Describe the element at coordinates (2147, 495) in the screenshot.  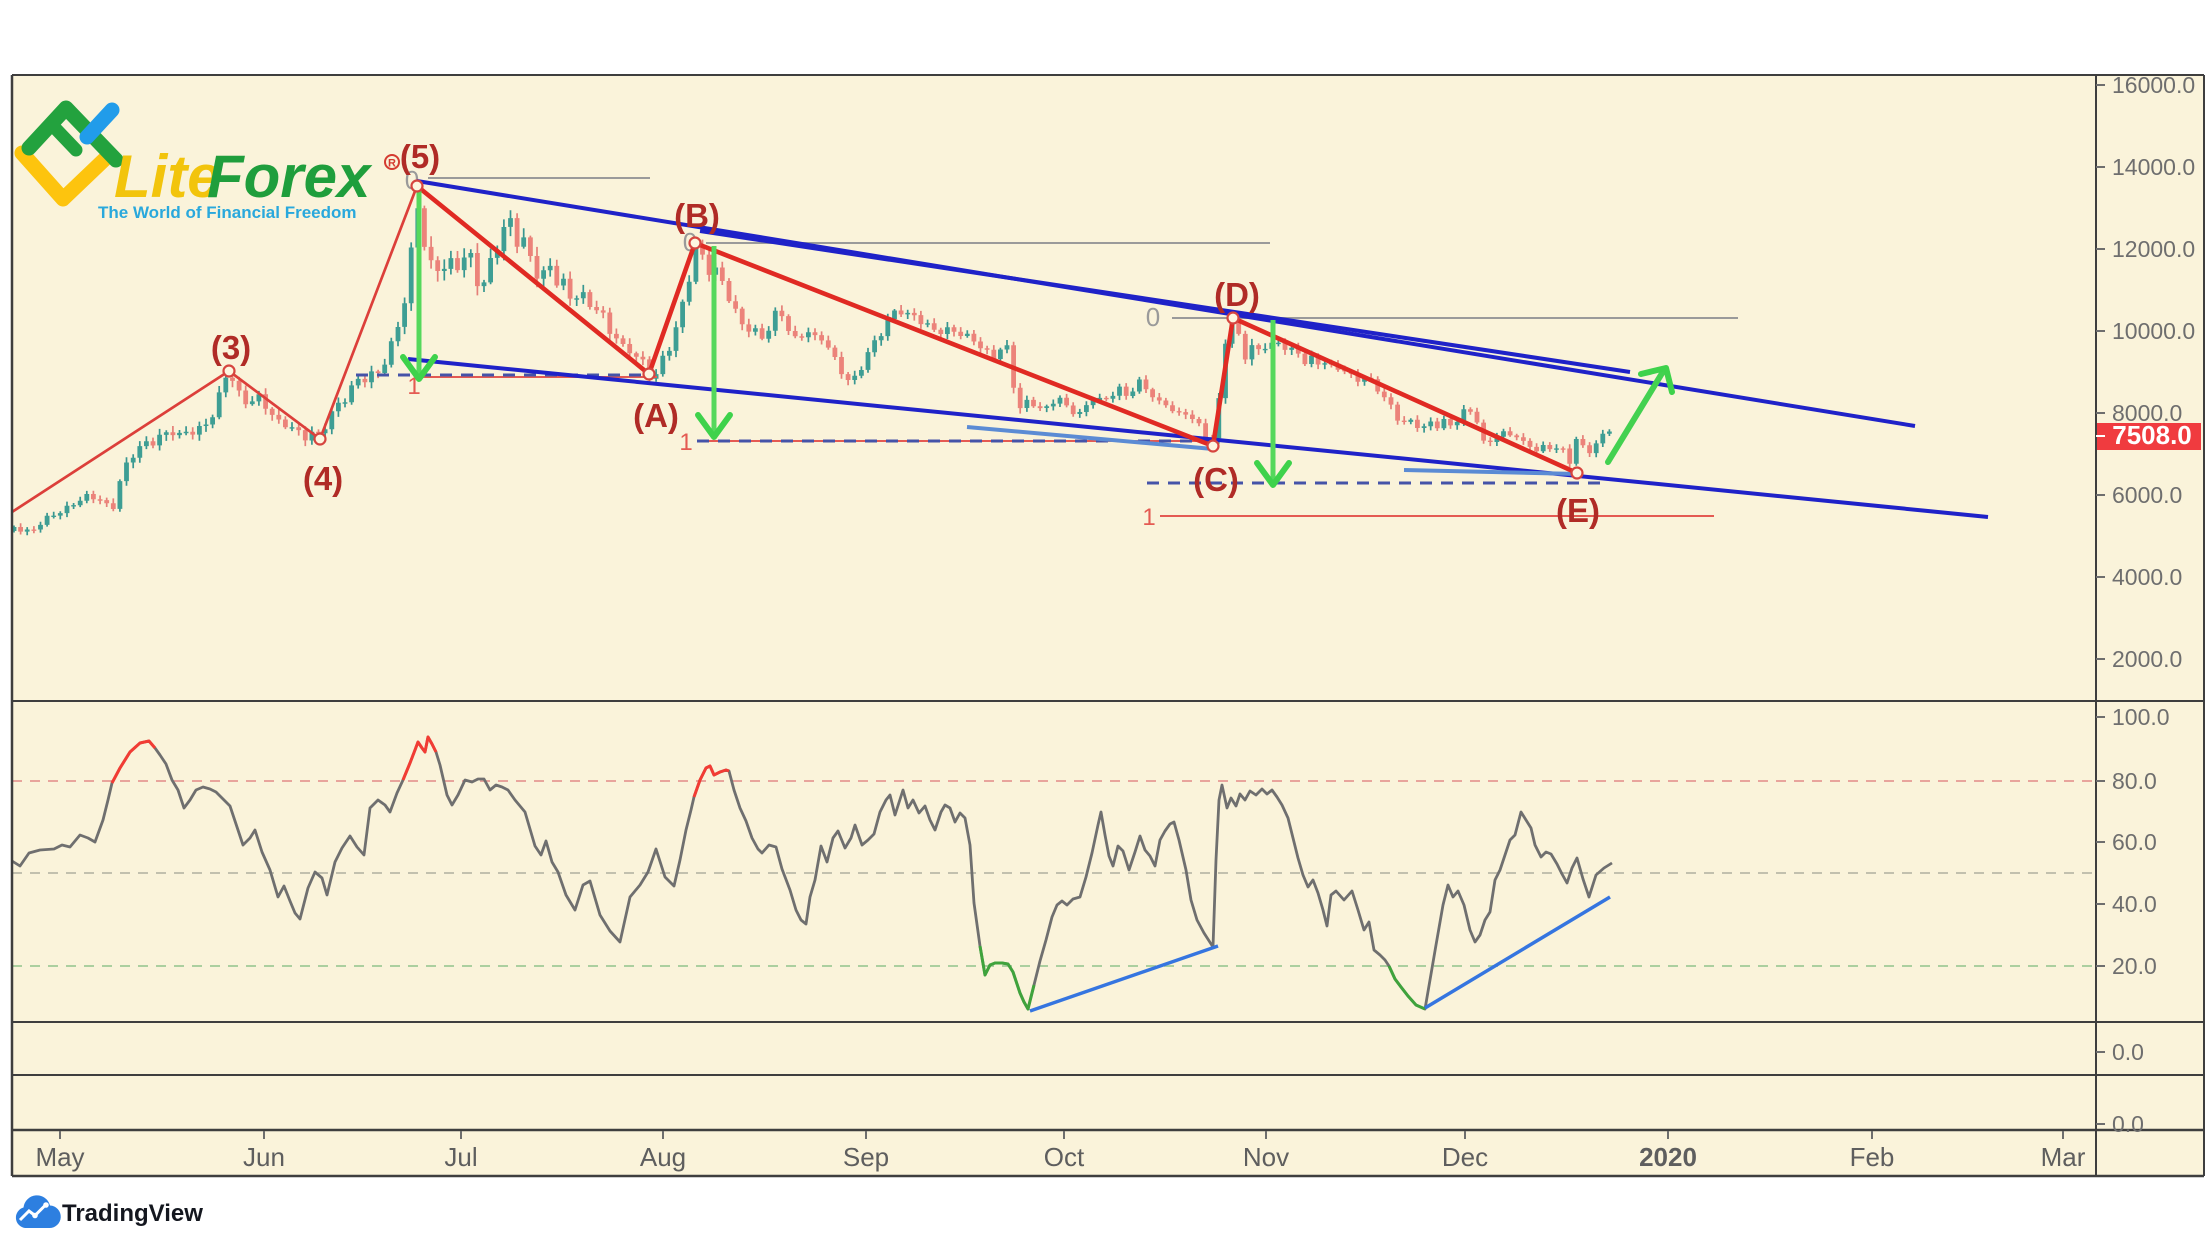
I see `svg-text: 6000.0` at that location.